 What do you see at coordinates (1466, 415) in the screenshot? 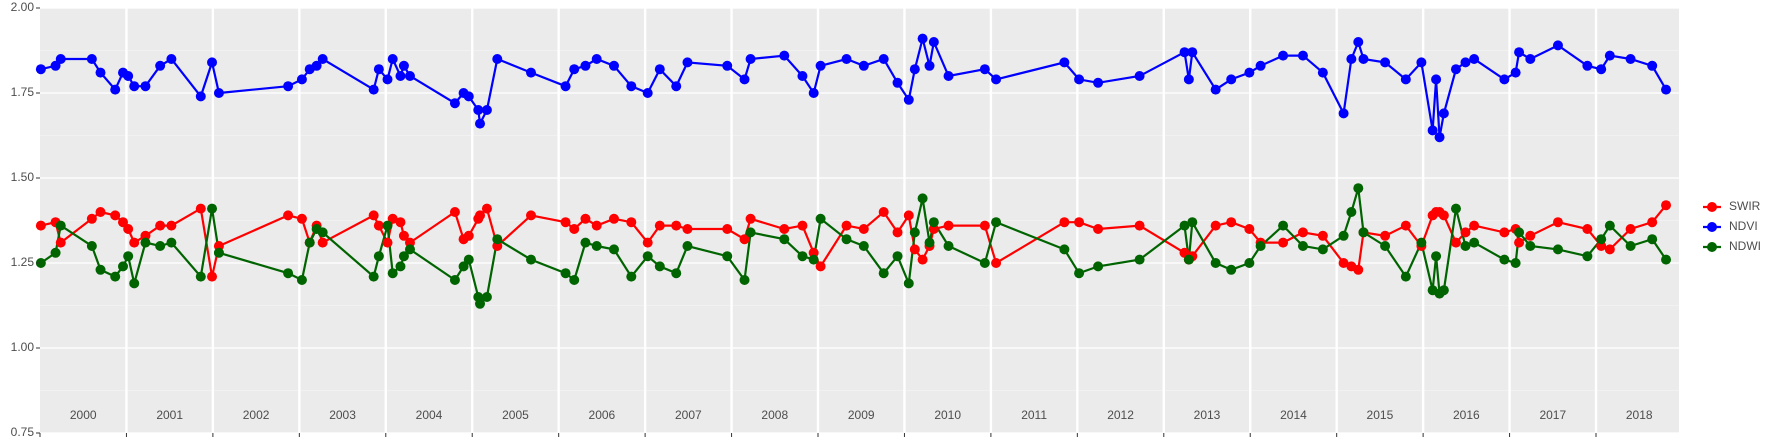
I see `x-tick-label: 2016` at bounding box center [1466, 415].